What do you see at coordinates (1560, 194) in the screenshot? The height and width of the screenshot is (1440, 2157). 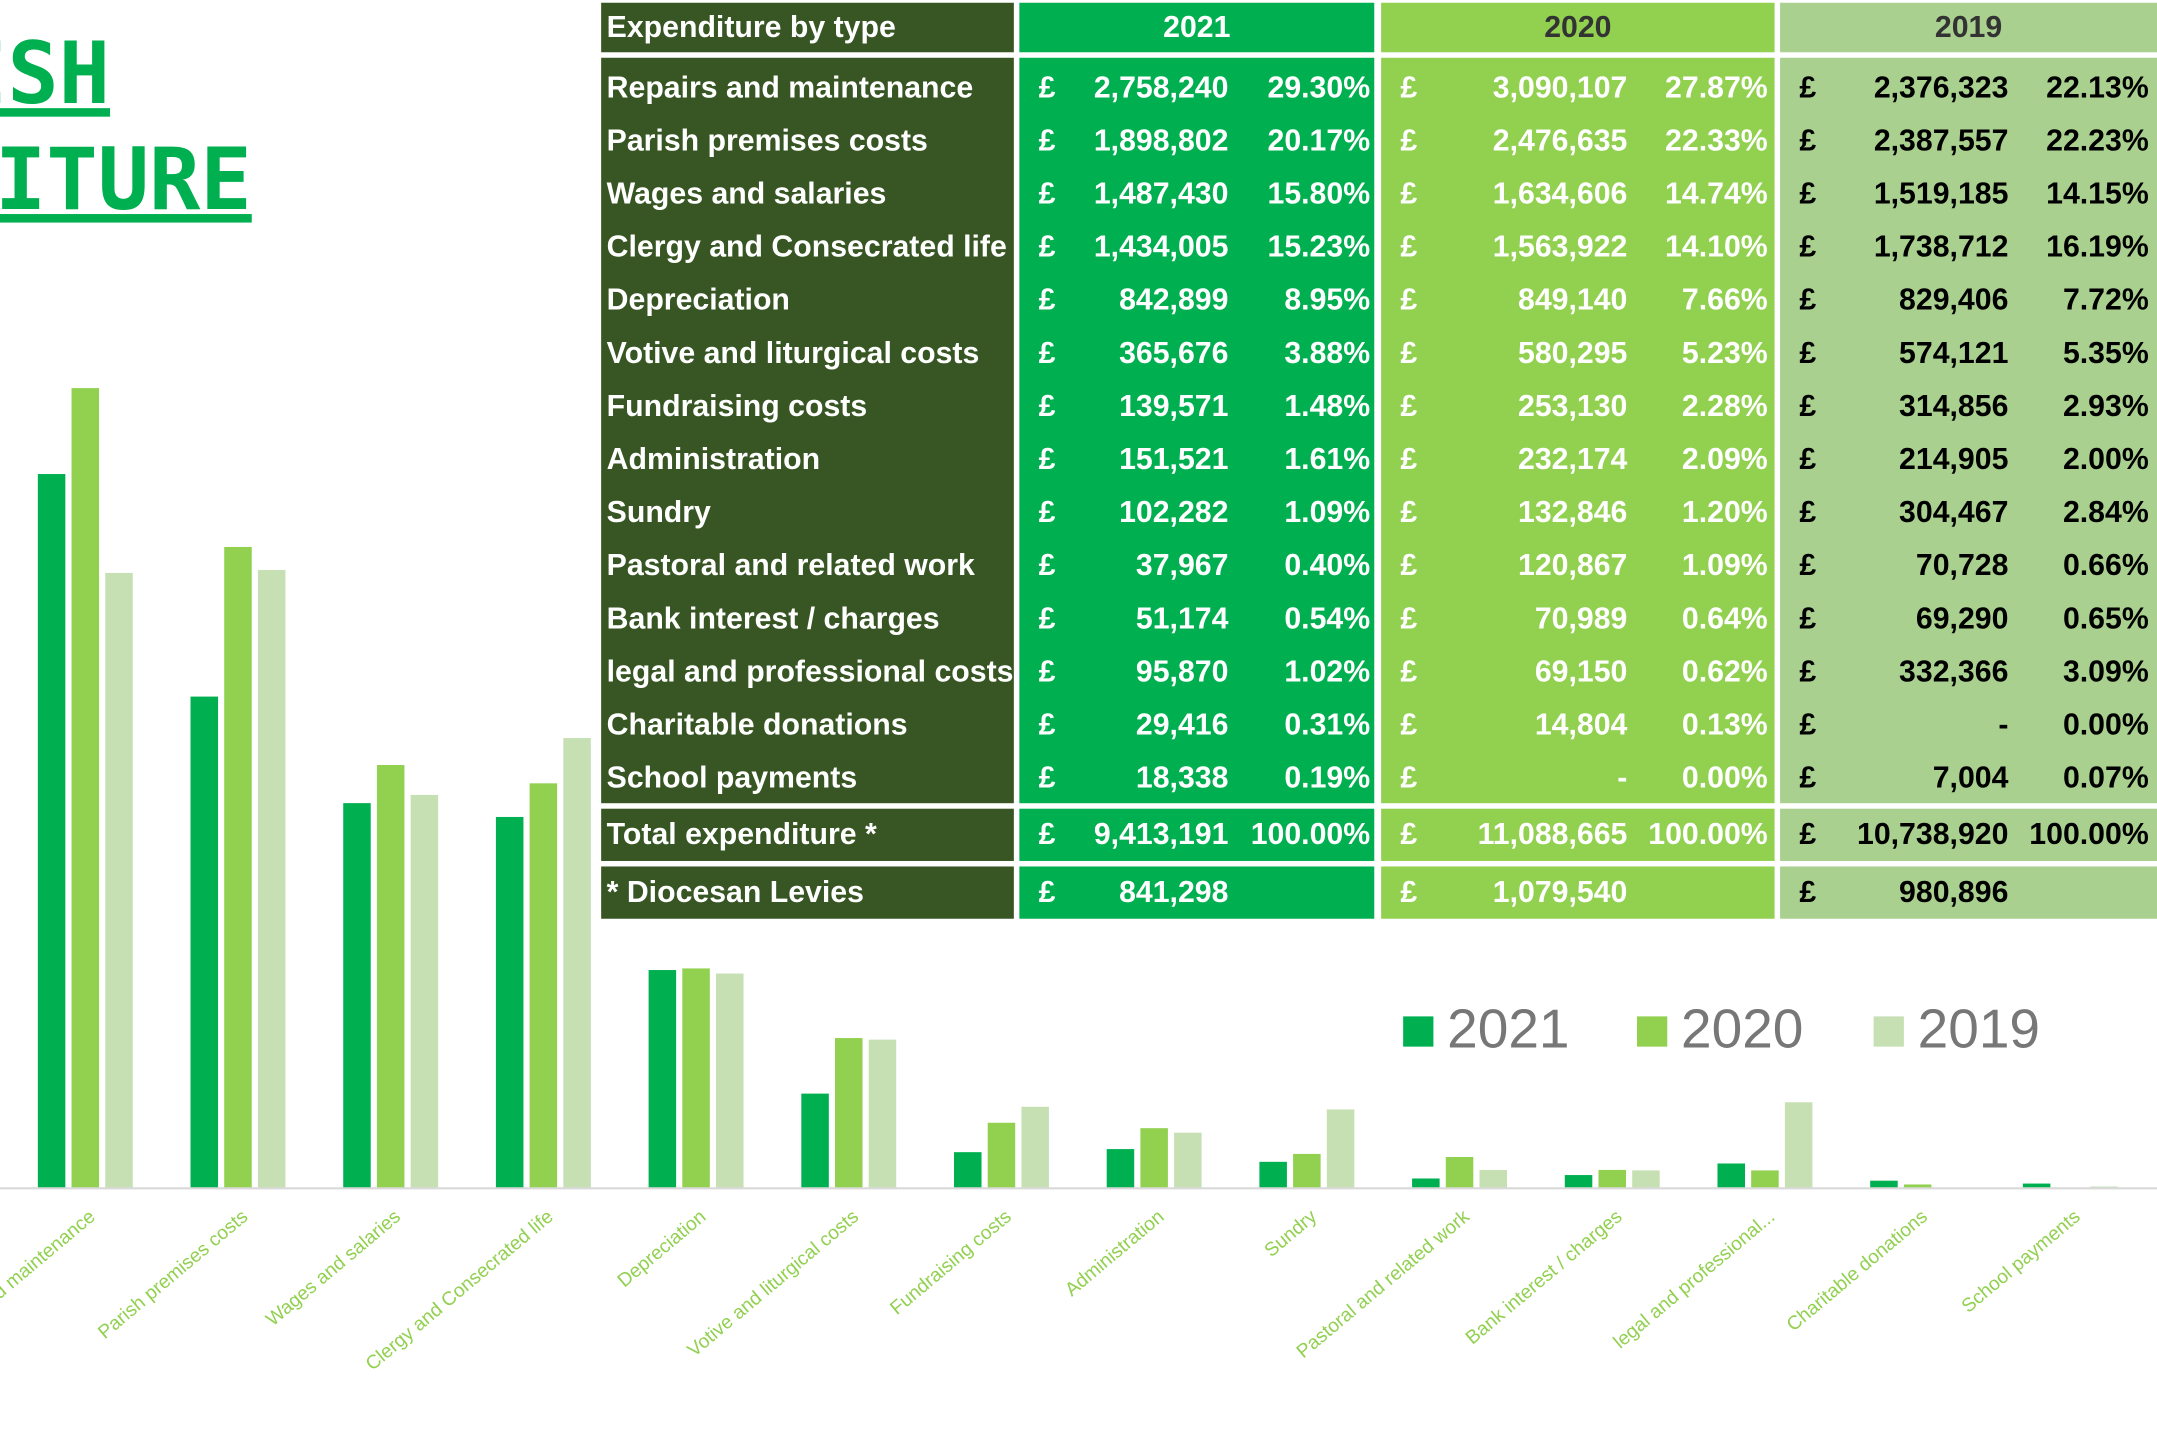 I see `amount: 1,634,606` at bounding box center [1560, 194].